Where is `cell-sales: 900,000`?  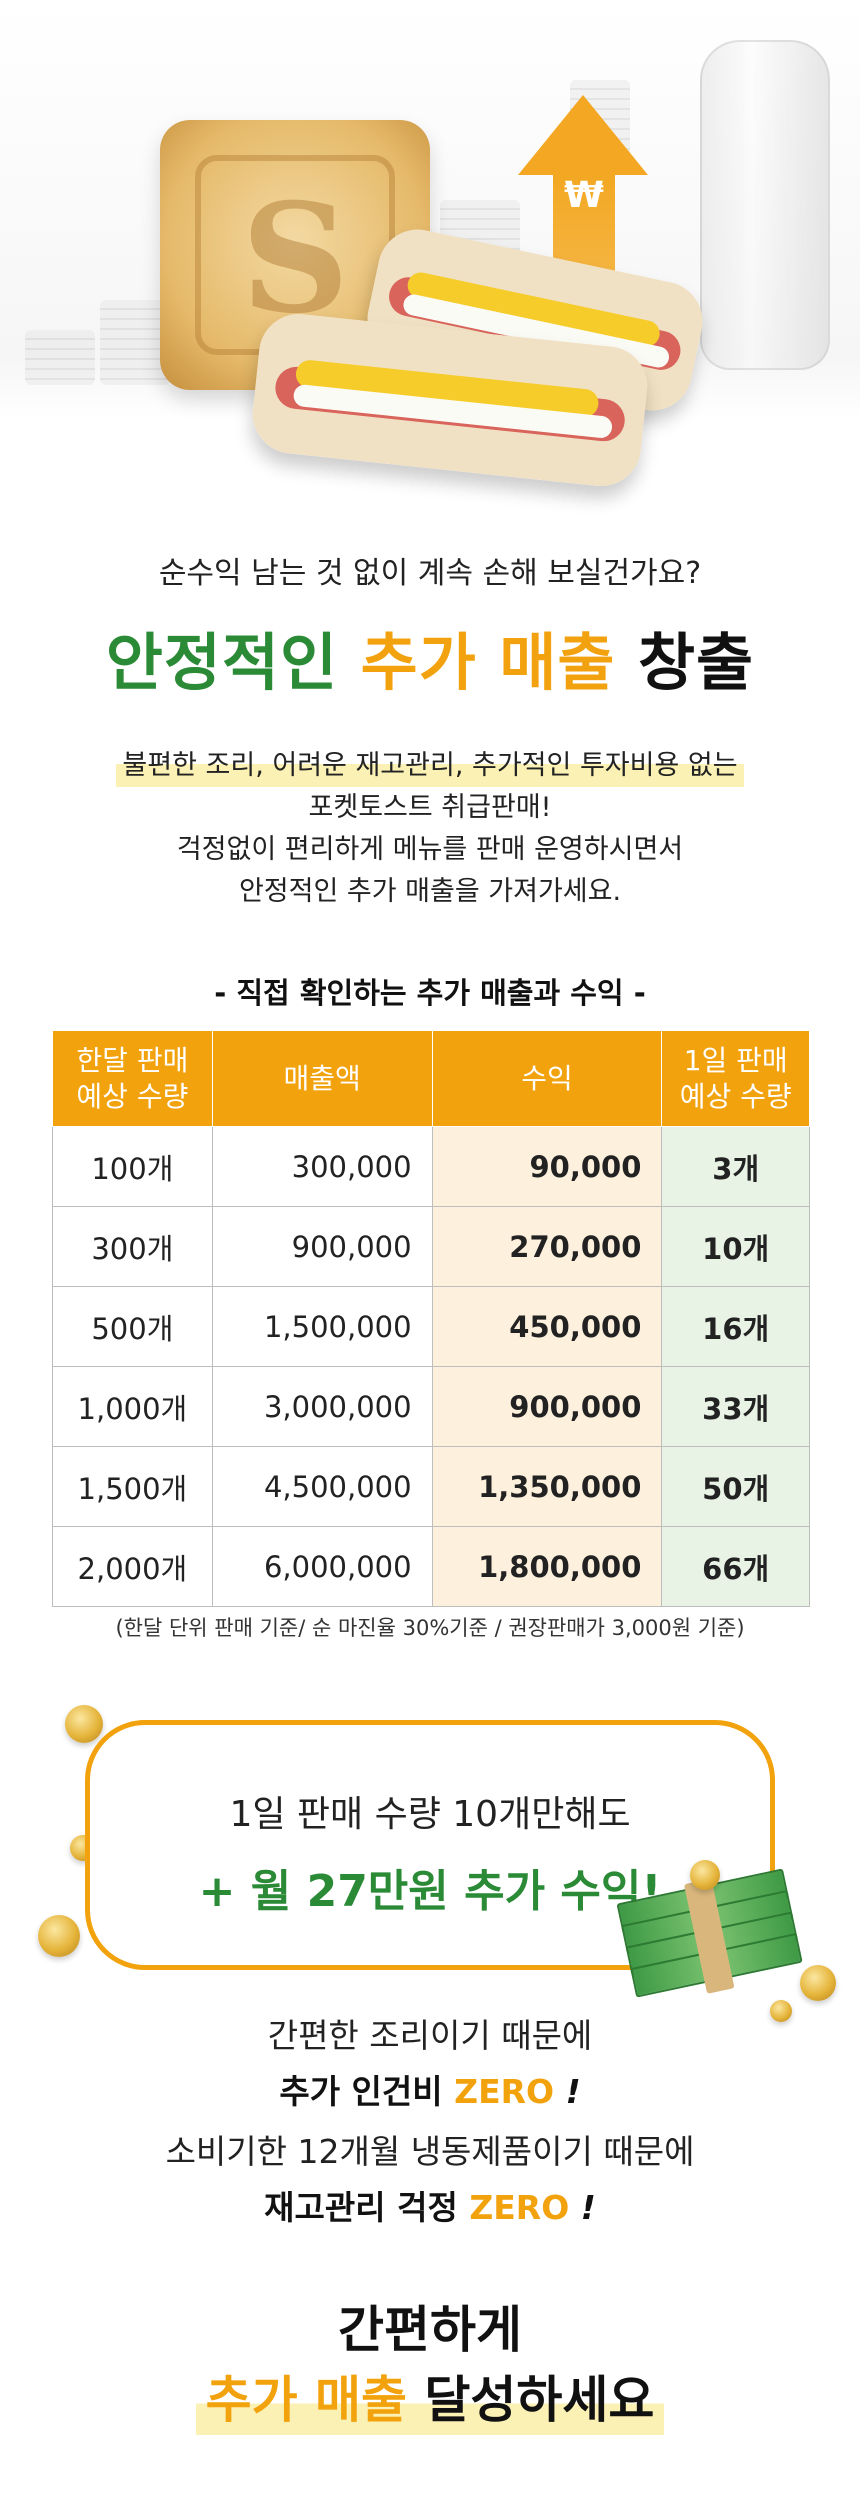
cell-sales: 900,000 is located at coordinates (322, 1246).